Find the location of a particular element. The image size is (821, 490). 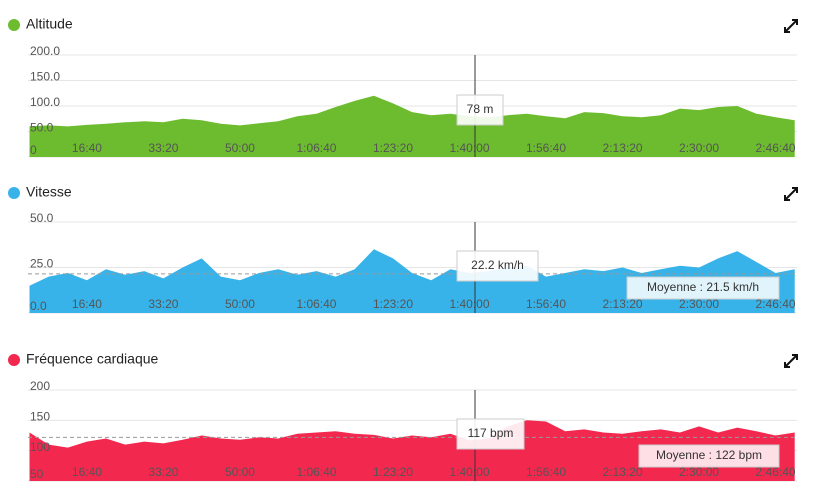

tooltip-label: 22.2 km/h is located at coordinates (497, 265).